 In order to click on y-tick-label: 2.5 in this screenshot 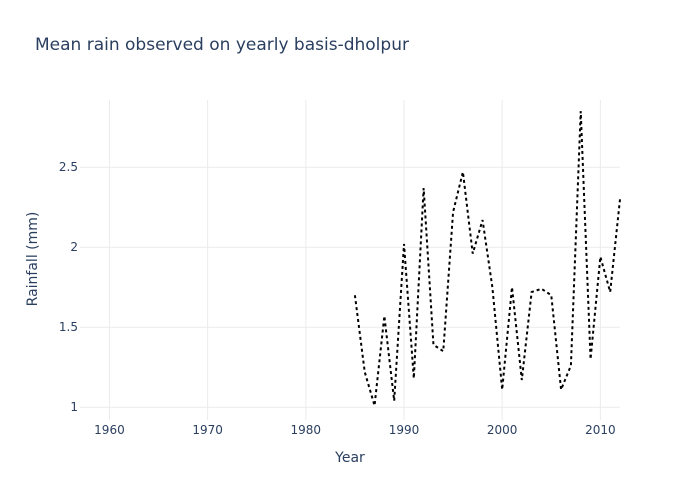, I will do `click(68, 167)`.